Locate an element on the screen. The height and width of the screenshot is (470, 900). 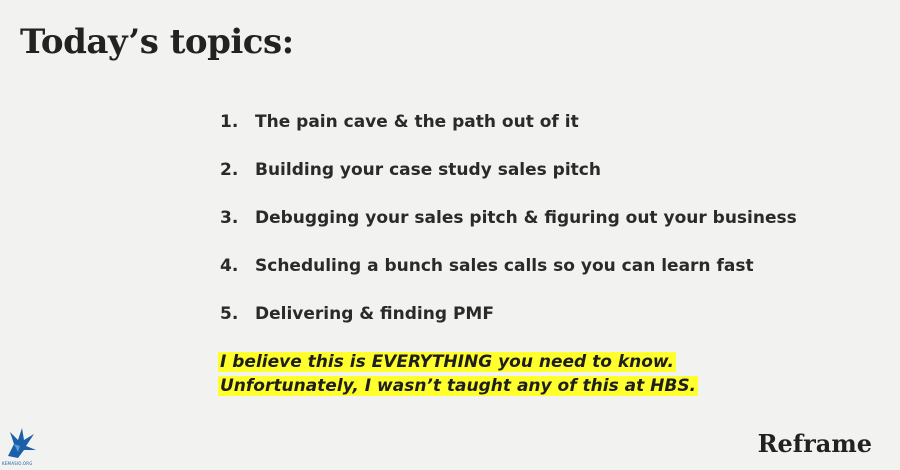
topic-number: 1. is located at coordinates (229, 122).